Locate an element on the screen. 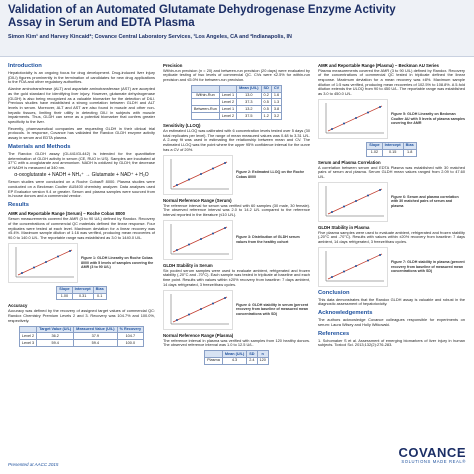  table-row: Level 2 37.5 1.2 3.2 is located at coordinates (236, 116).